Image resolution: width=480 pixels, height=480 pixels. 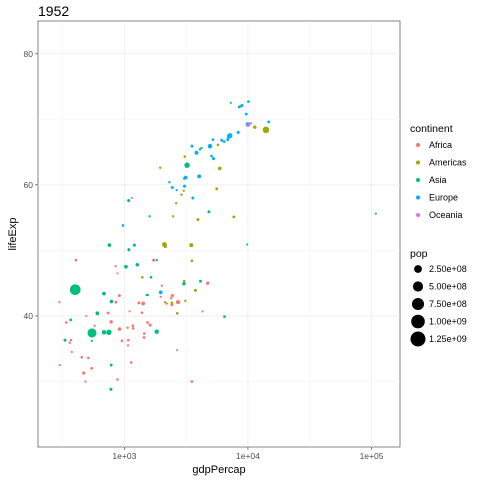 I want to click on y-axis-title: lifeExp, so click(x=13, y=233).